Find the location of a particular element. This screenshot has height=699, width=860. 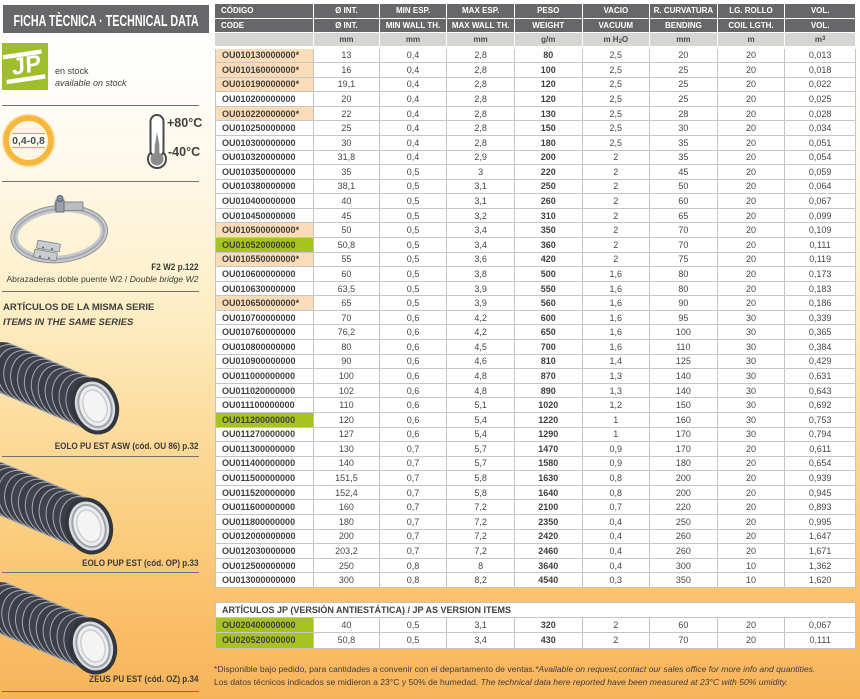

svg-text: 0,4-0,8 is located at coordinates (28, 141).